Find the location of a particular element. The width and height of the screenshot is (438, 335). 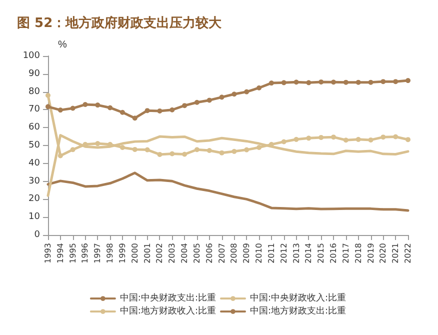

x-tick-label: 2013 is located at coordinates (296, 253).